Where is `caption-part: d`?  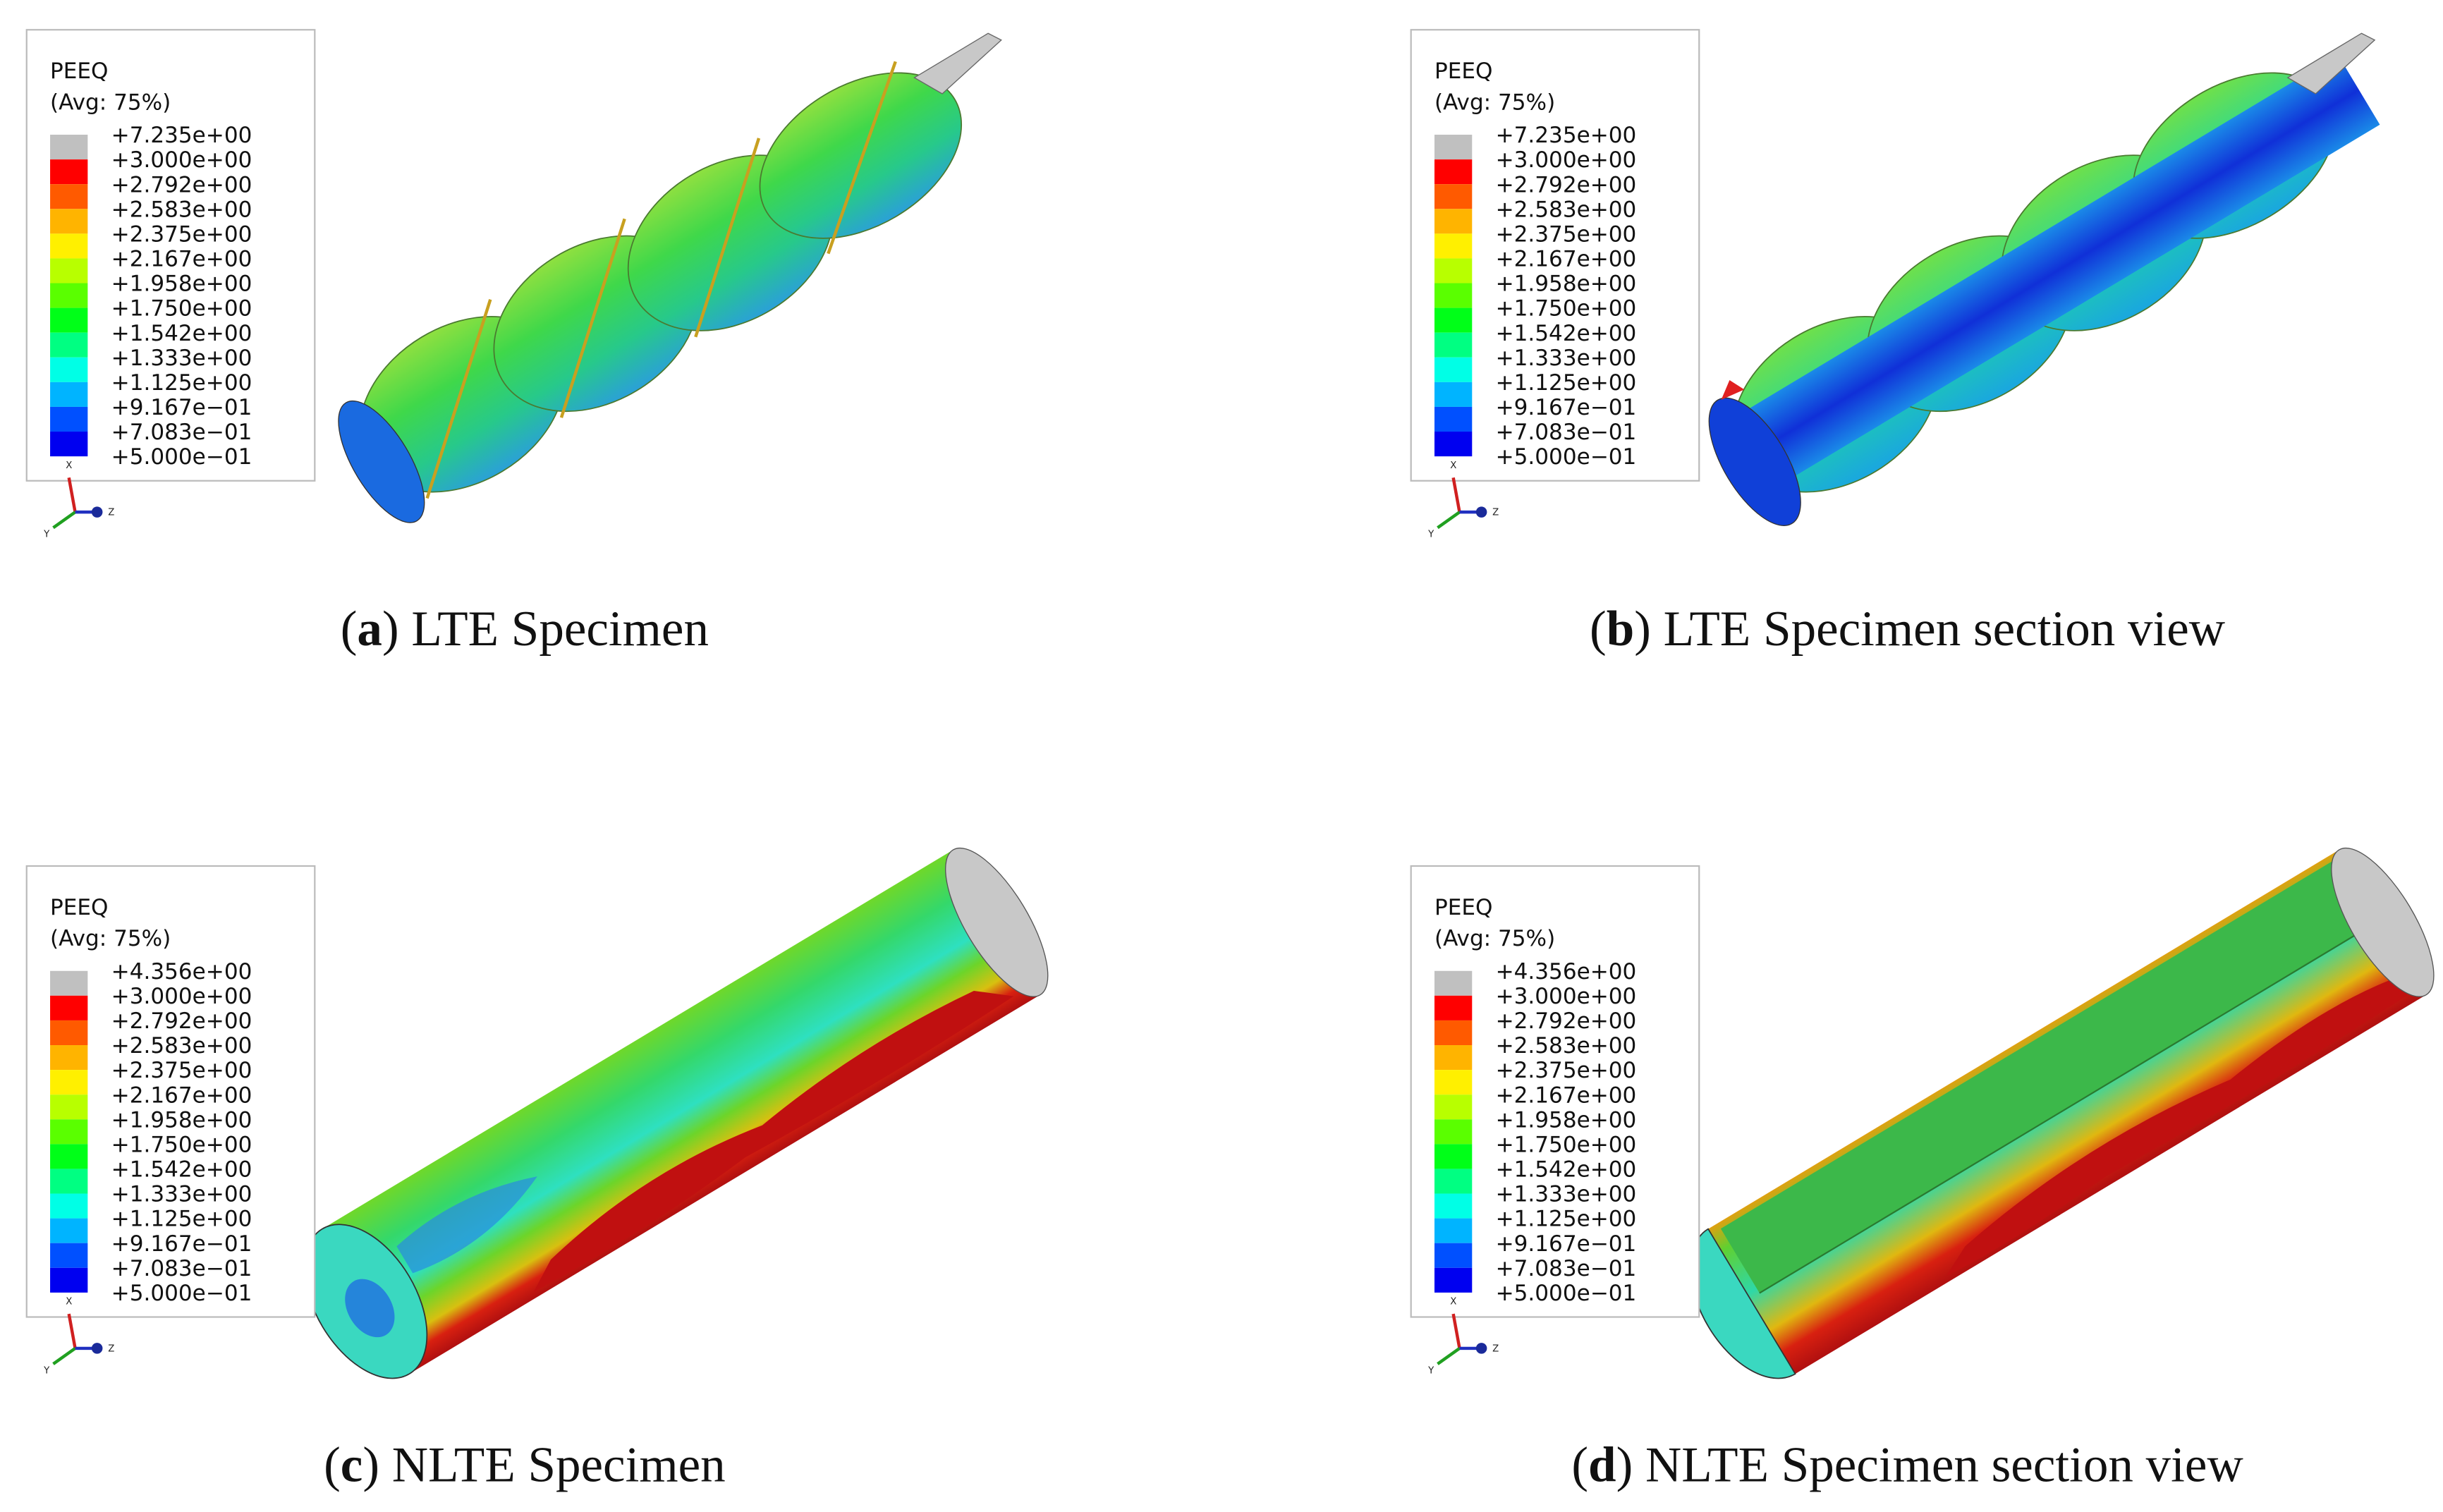 caption-part: d is located at coordinates (1602, 1465).